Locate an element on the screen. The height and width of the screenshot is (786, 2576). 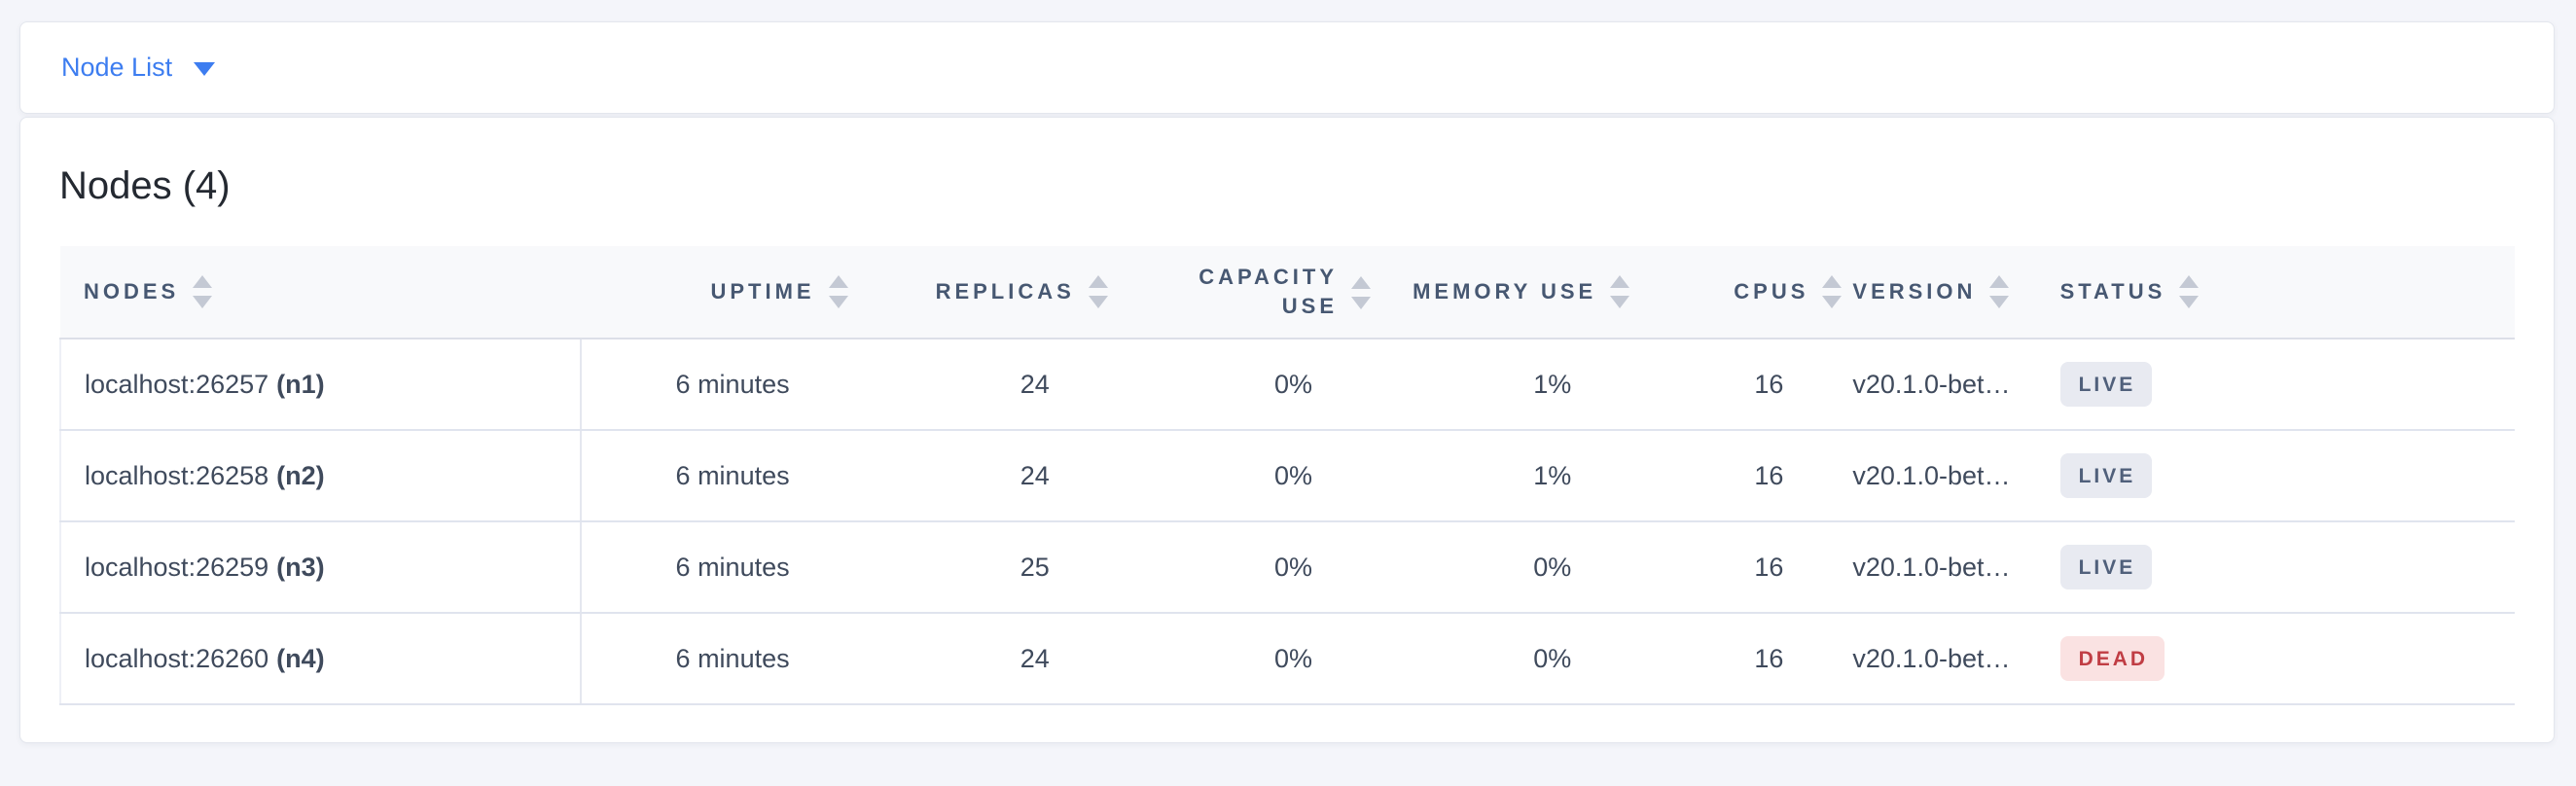
node-cell: localhost:26258 (n2) is located at coordinates (320, 476).